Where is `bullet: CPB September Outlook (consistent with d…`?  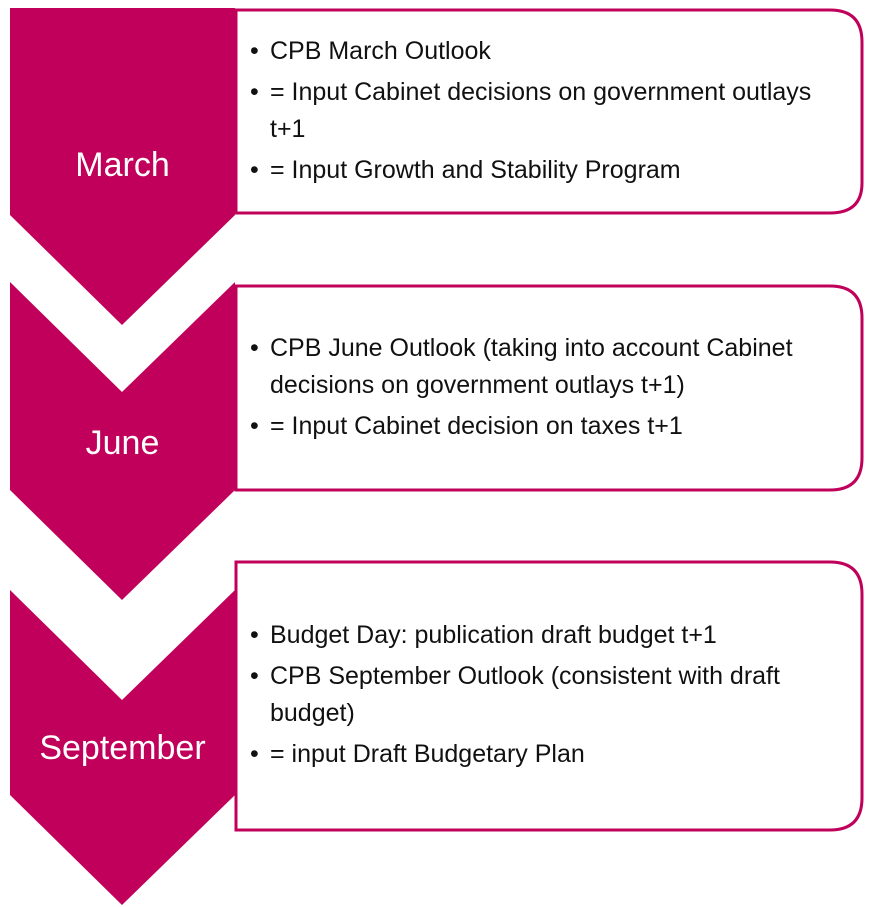
bullet: CPB September Outlook (consistent with d… is located at coordinates (545, 695).